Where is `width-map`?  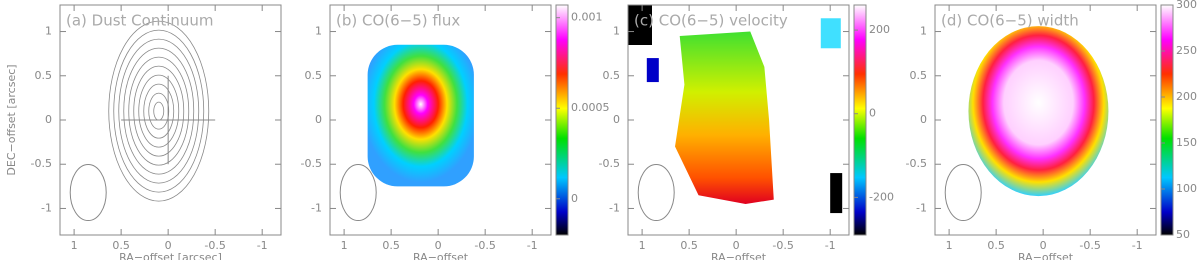 width-map is located at coordinates (1038, 111).